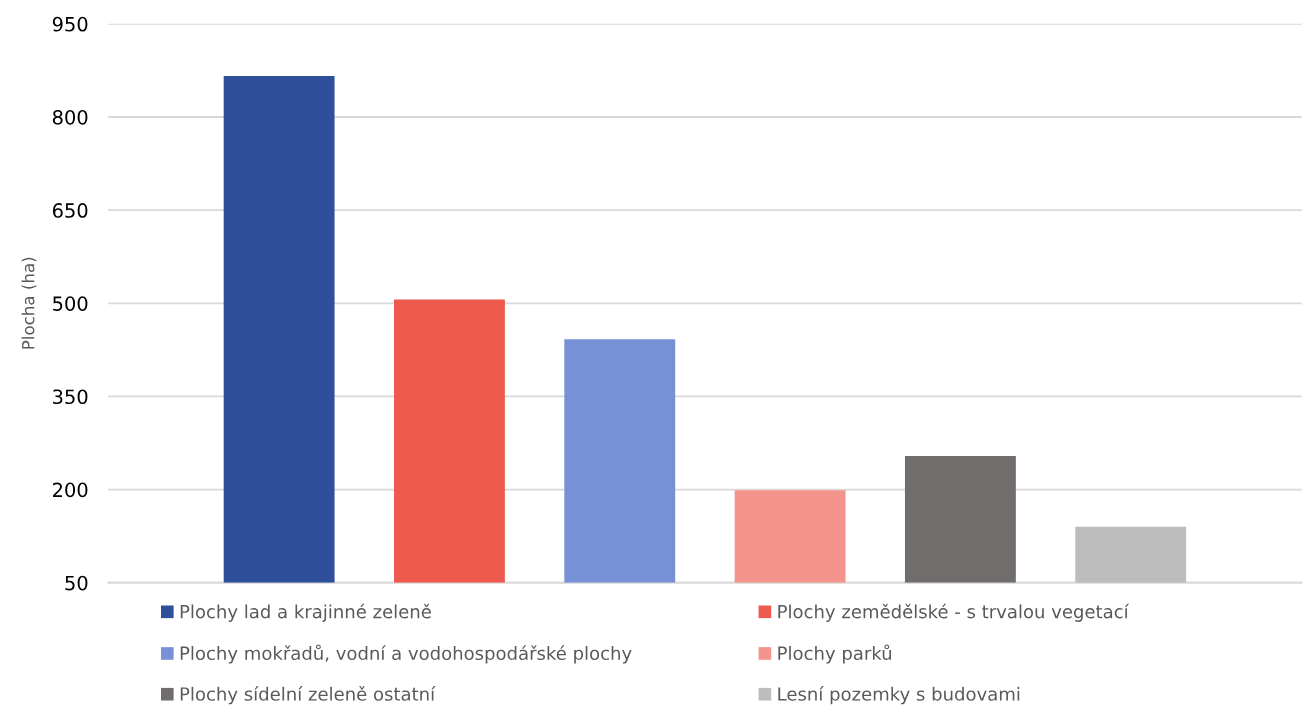  Describe the element at coordinates (899, 695) in the screenshot. I see `legend-label: Lesní pozemky s budovami` at that location.